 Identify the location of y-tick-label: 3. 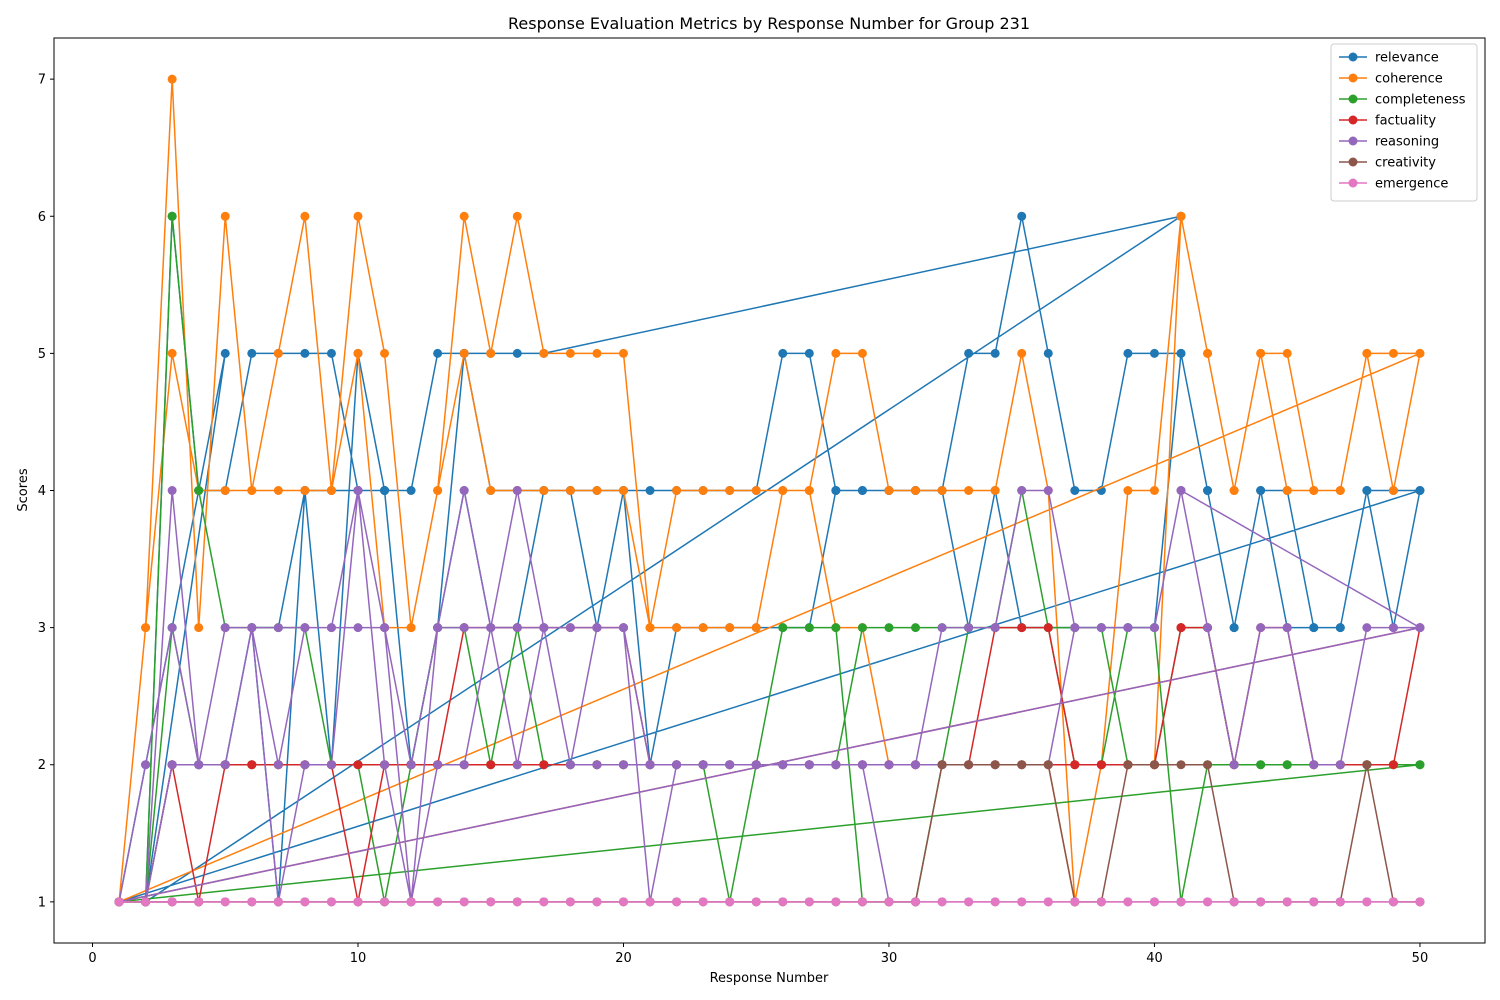
(42, 628).